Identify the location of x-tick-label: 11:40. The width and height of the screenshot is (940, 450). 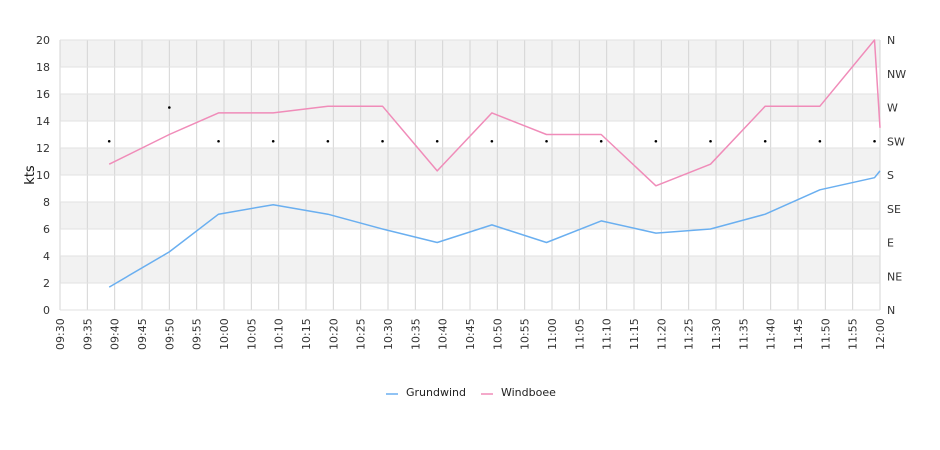
(771, 334).